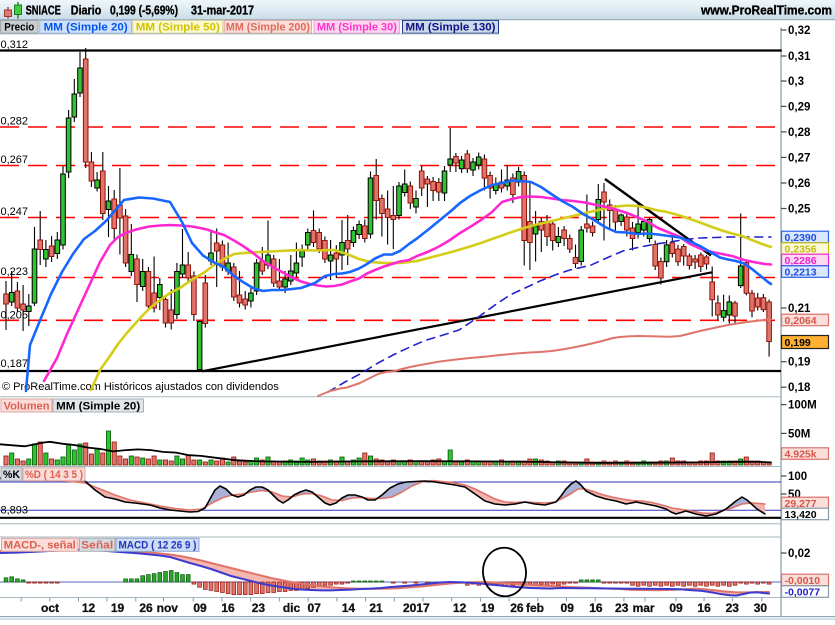 The width and height of the screenshot is (835, 625). What do you see at coordinates (803, 593) in the screenshot?
I see `svg-text: -0,0077` at bounding box center [803, 593].